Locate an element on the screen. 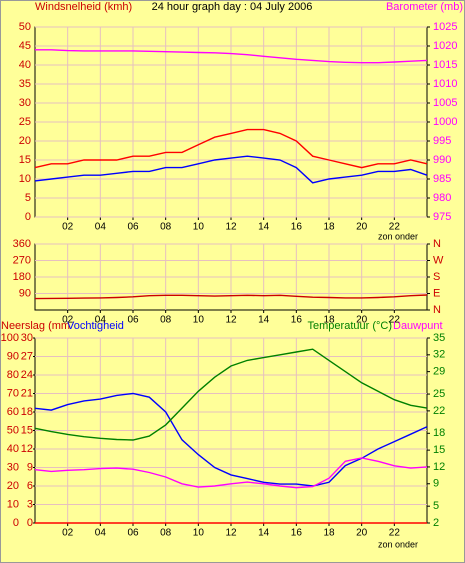 The height and width of the screenshot is (563, 465). y3-tick-label: 21 is located at coordinates (27, 393).